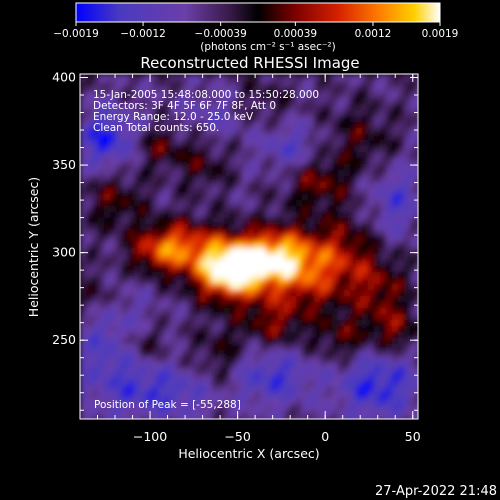  I want to click on x-tick-label: −50, so click(237, 436).